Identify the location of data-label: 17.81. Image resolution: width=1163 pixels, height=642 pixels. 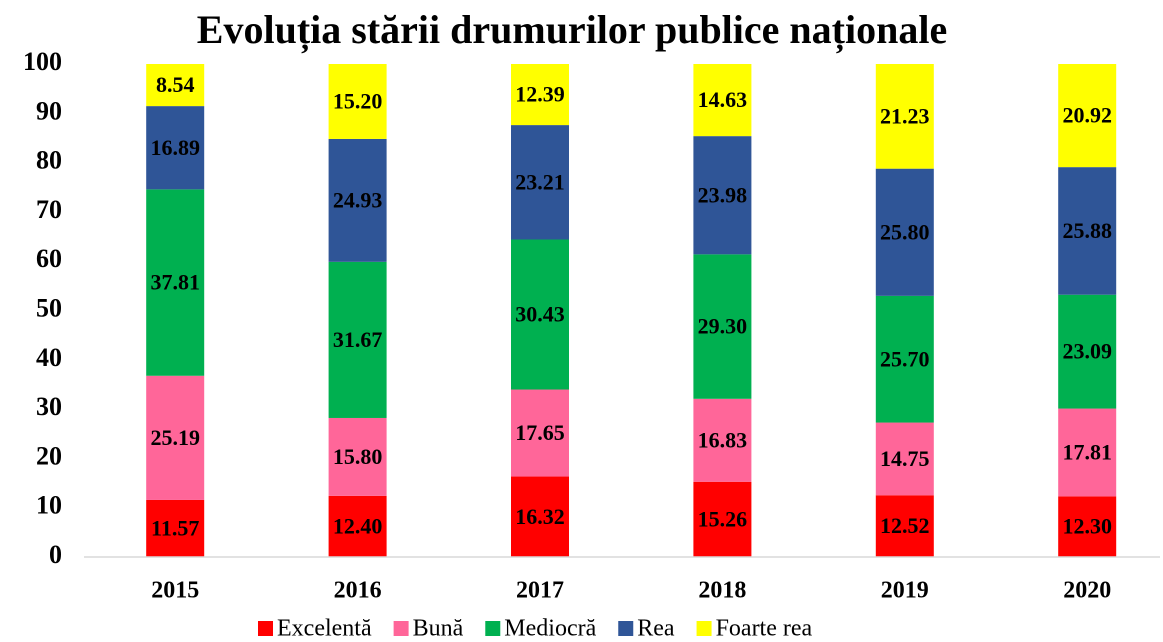
(1087, 452).